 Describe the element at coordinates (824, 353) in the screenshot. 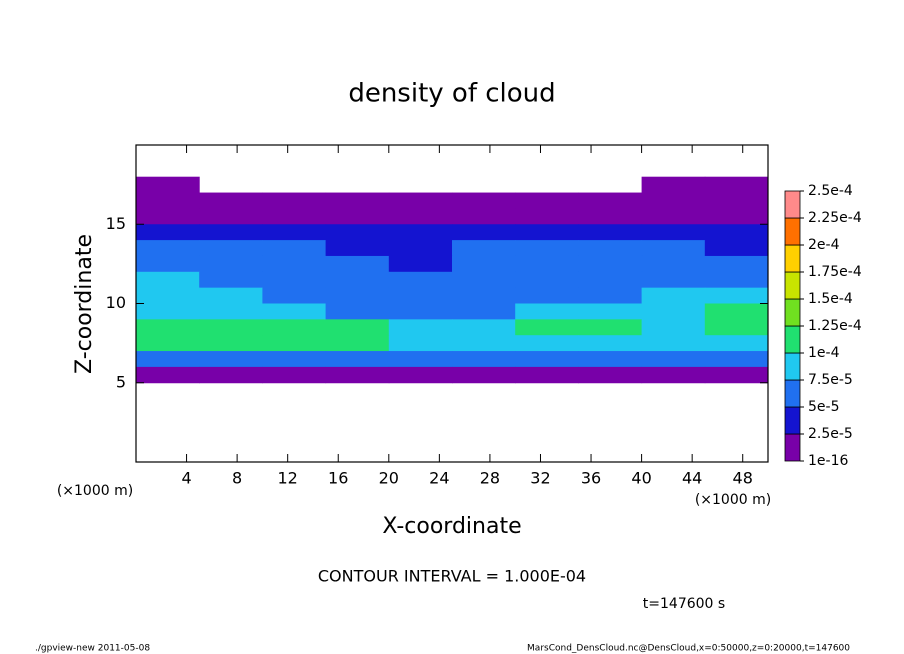

I see `colorbar-label: 1e-4` at that location.